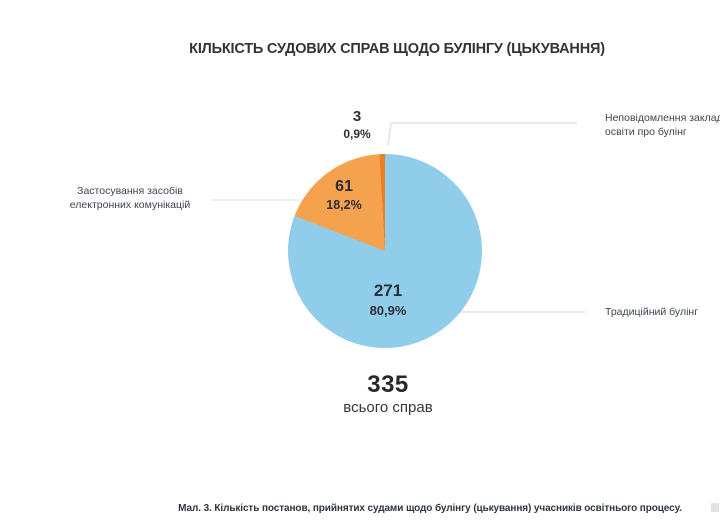 The width and height of the screenshot is (720, 525). Describe the element at coordinates (388, 407) in the screenshot. I see `total-cases-label: всього справ` at that location.